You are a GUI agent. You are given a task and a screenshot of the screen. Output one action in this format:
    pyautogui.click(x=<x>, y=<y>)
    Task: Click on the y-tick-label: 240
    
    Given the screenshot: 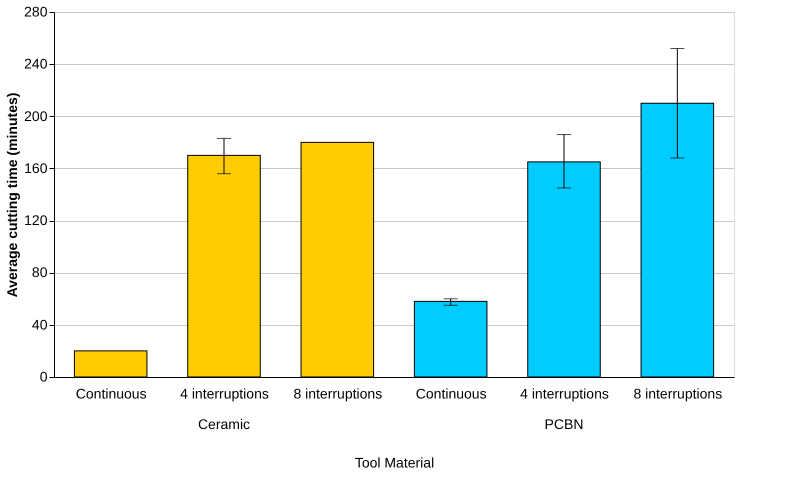 What is the action you would take?
    pyautogui.click(x=36, y=64)
    